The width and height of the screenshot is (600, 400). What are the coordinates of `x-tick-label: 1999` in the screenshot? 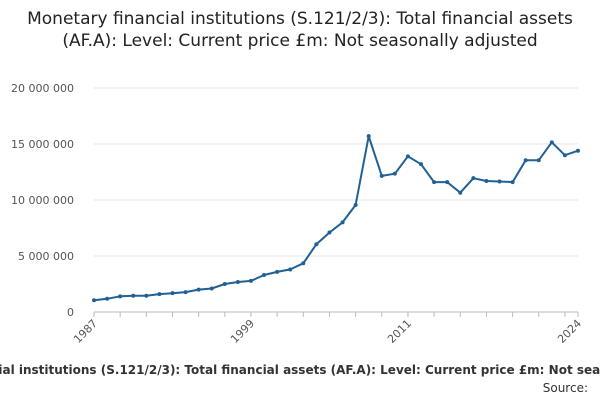 It's located at (242, 331).